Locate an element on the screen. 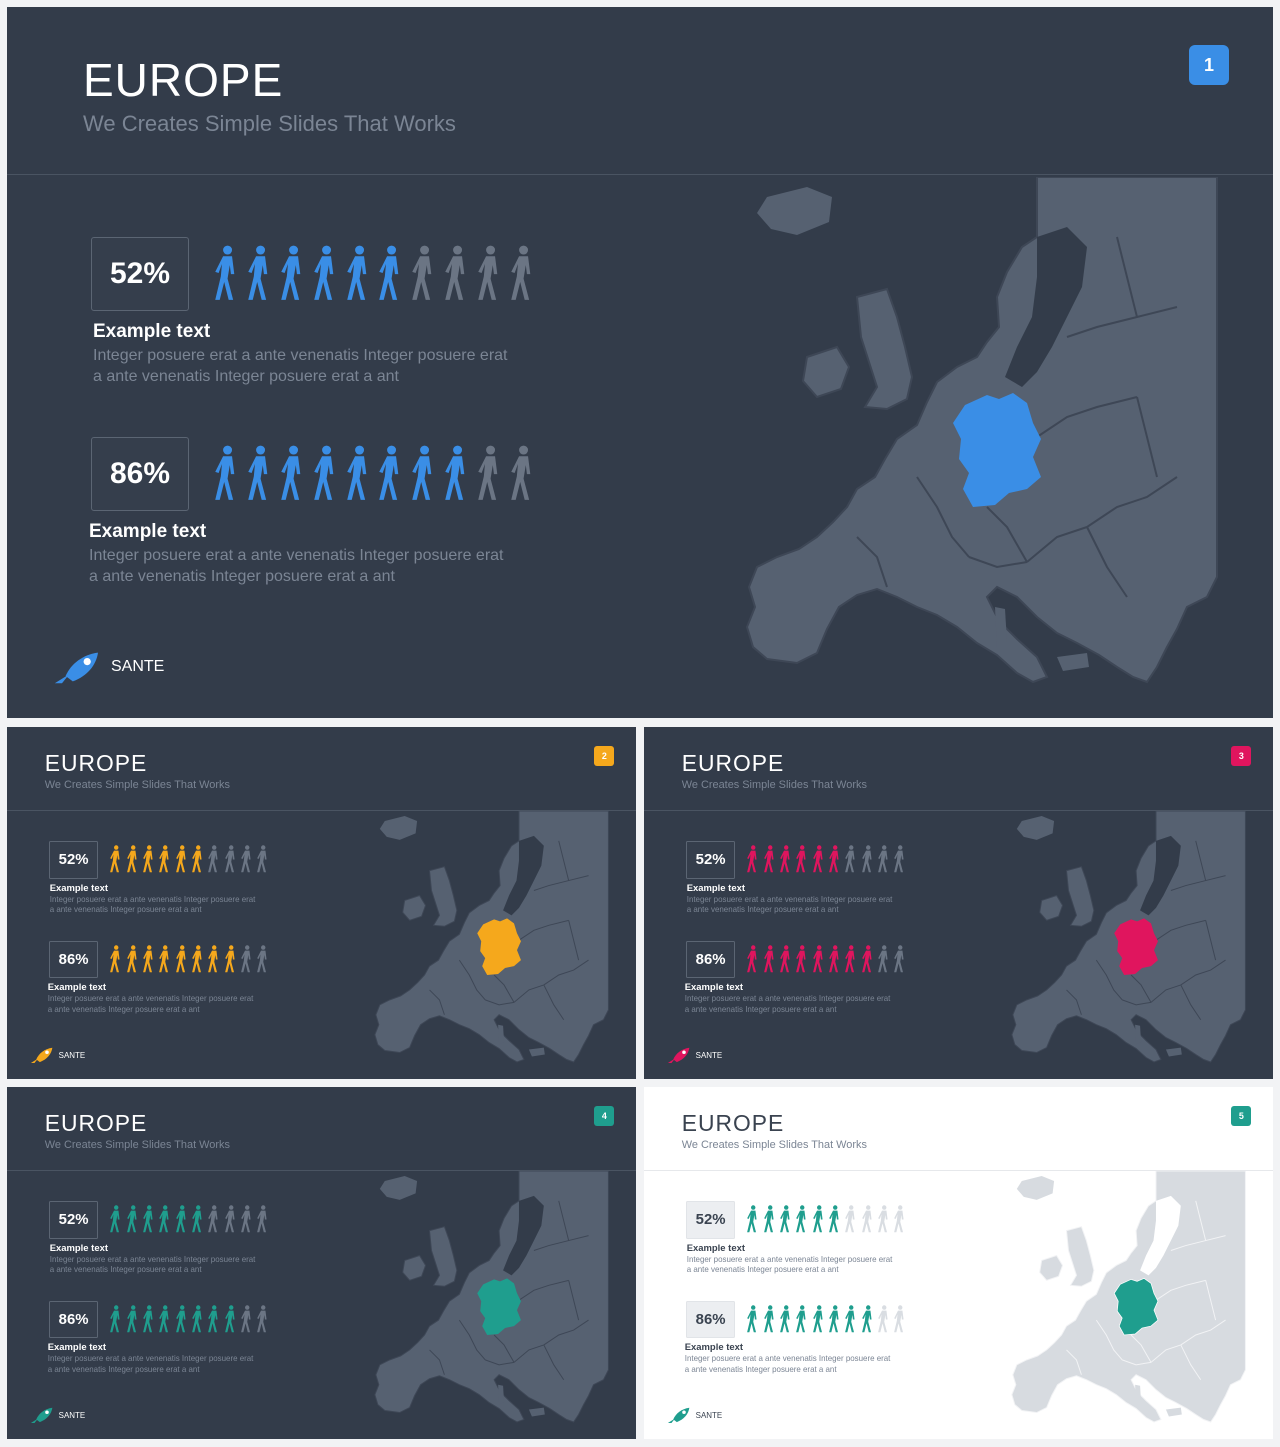 The width and height of the screenshot is (1280, 1447). slide-number-badge: 2 is located at coordinates (604, 755).